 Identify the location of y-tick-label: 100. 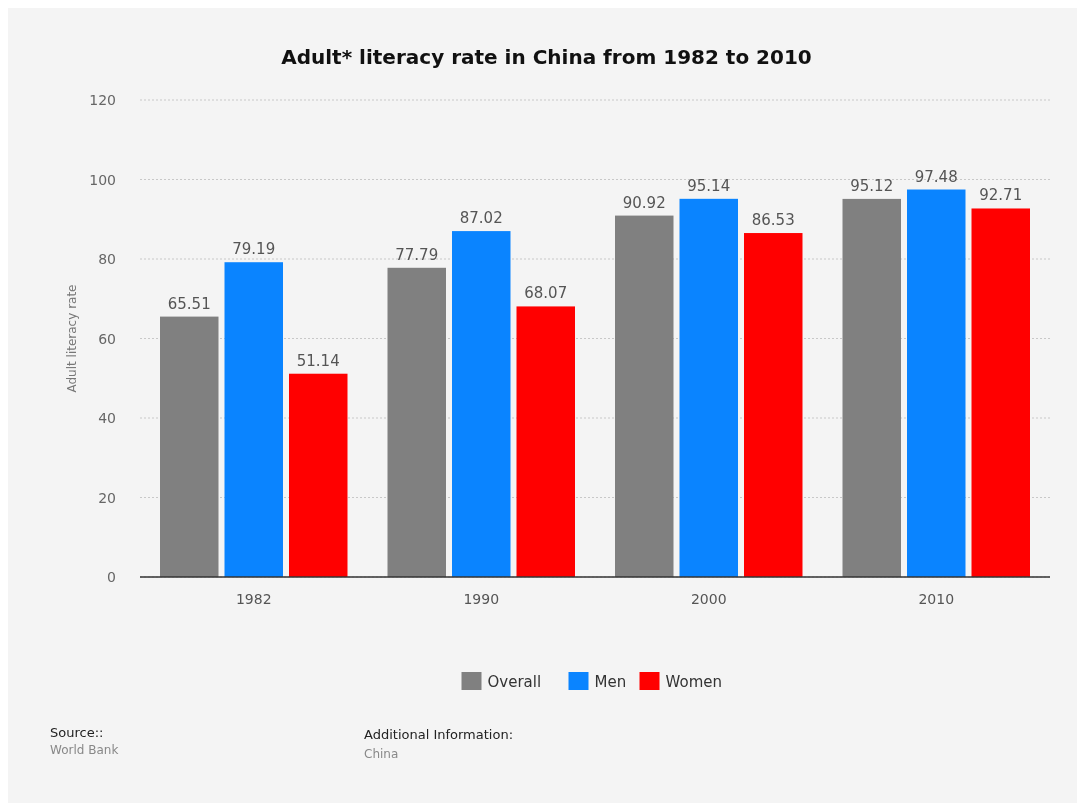
(102, 179).